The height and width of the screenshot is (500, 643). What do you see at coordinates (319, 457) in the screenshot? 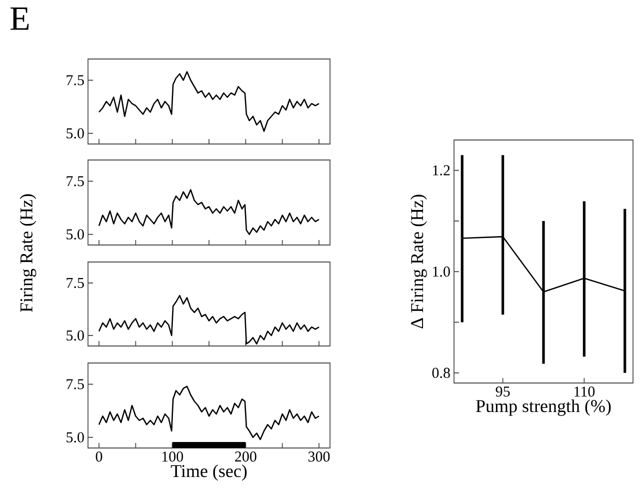
I see `x-tick-label: 300` at bounding box center [319, 457].